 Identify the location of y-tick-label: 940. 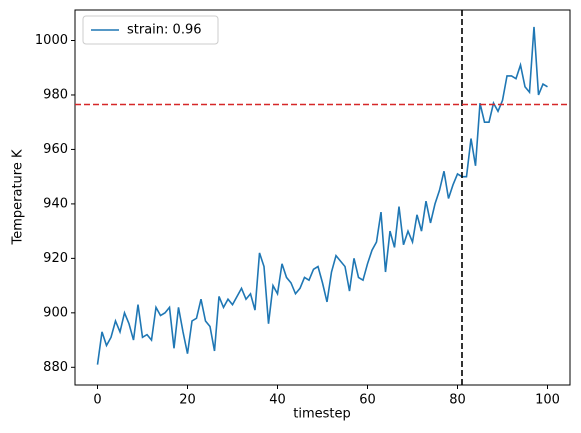
(55, 203).